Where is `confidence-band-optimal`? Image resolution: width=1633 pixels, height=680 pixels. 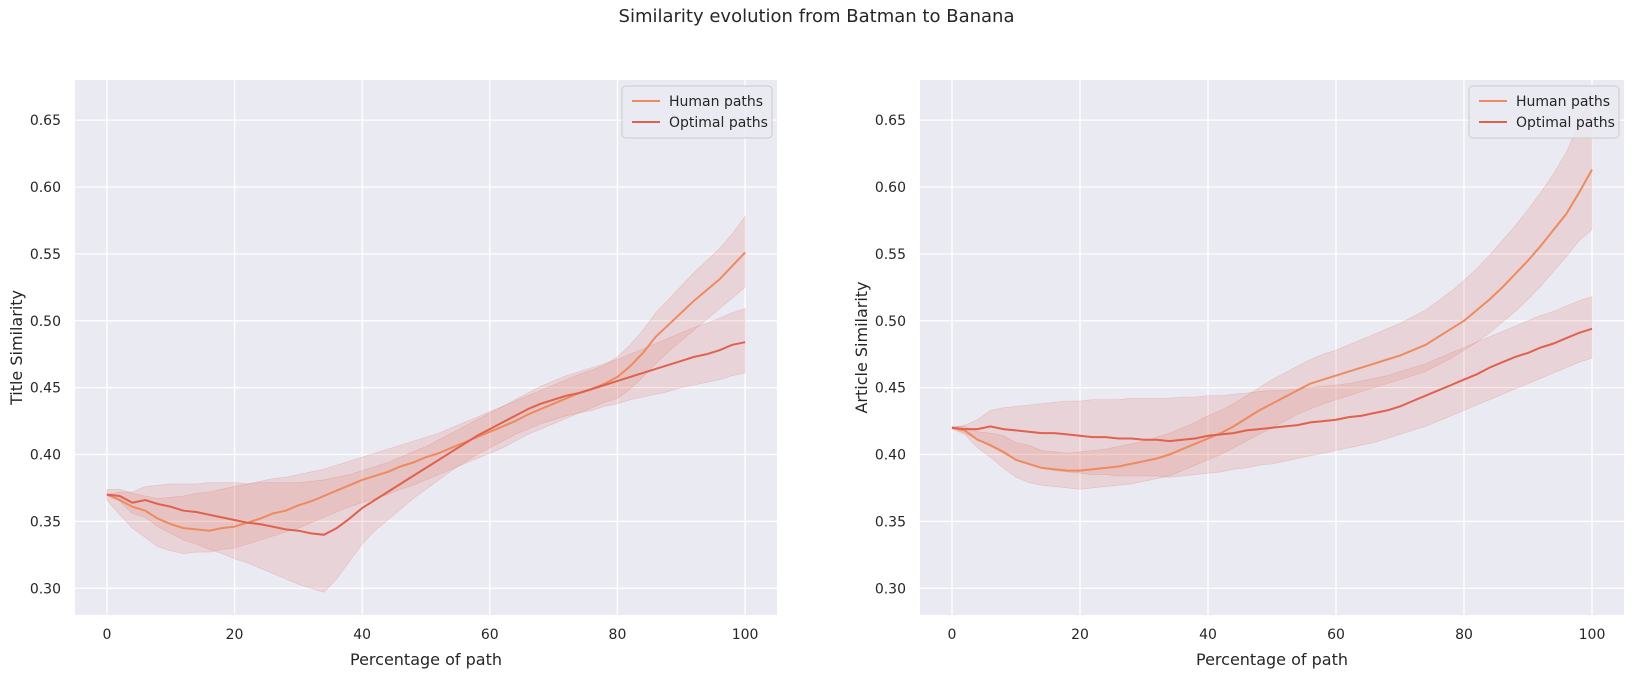
confidence-band-optimal is located at coordinates (1271, 387).